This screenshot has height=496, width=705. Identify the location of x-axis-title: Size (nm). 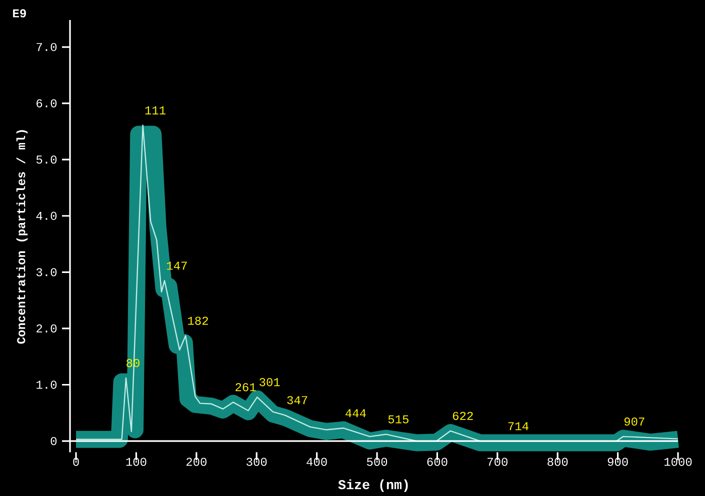
(373, 485).